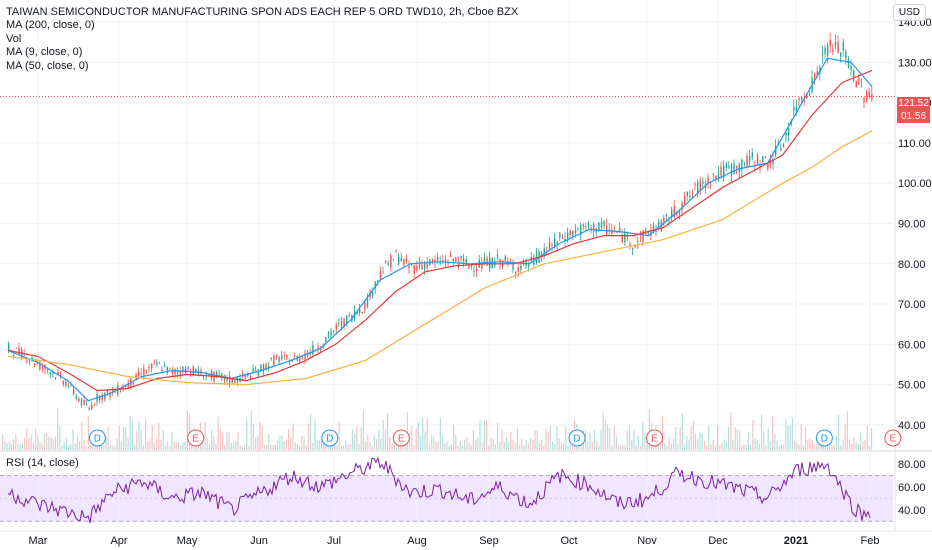  Describe the element at coordinates (44, 52) in the screenshot. I see `legend-ma9: MA (9, close, 0)` at that location.